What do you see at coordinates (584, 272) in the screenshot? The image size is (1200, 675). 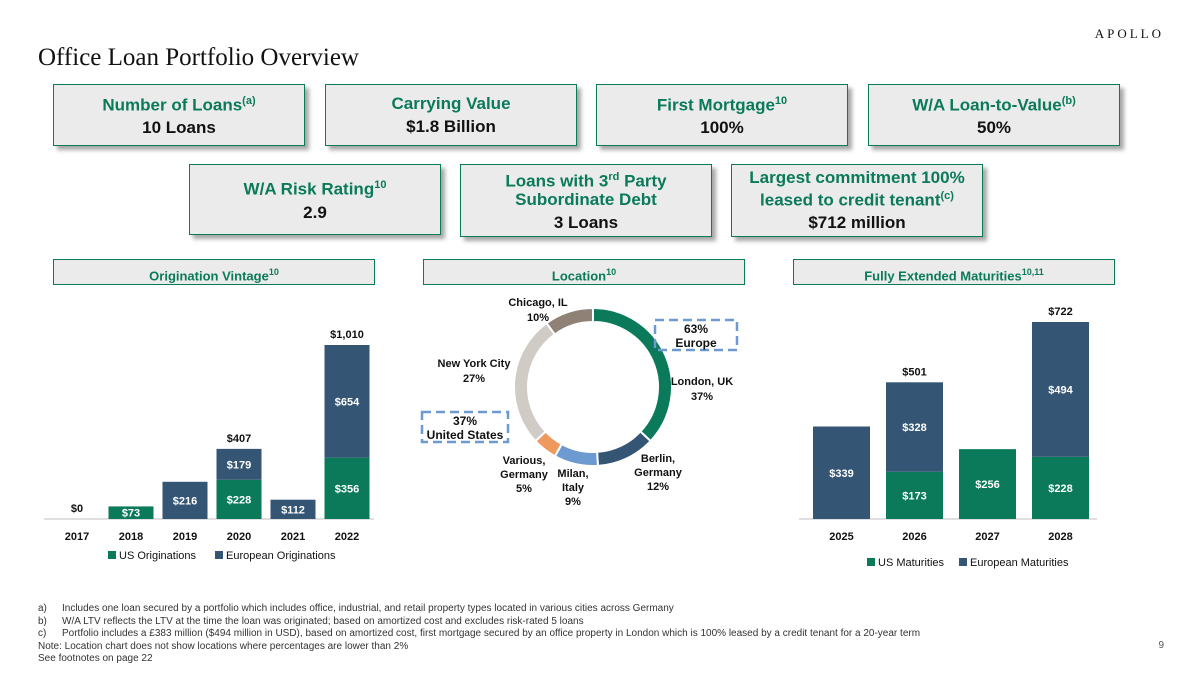 I see `section-location: Location10` at bounding box center [584, 272].